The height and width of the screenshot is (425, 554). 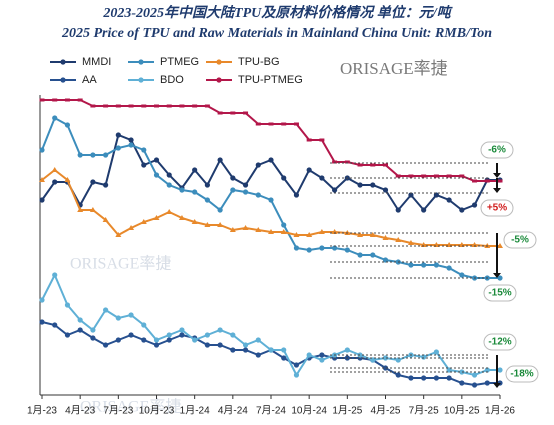 I want to click on legend-label: MMDI, so click(x=96, y=62).